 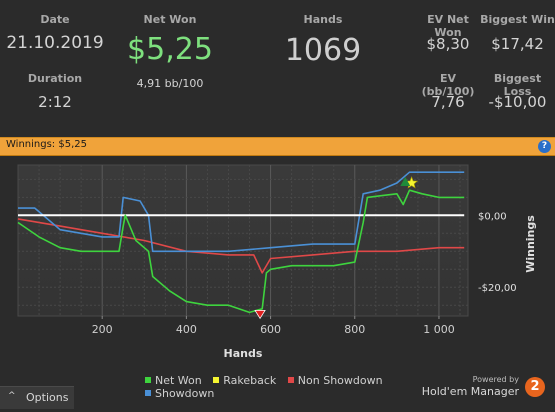 I want to click on date-label: Date, so click(x=55, y=19).